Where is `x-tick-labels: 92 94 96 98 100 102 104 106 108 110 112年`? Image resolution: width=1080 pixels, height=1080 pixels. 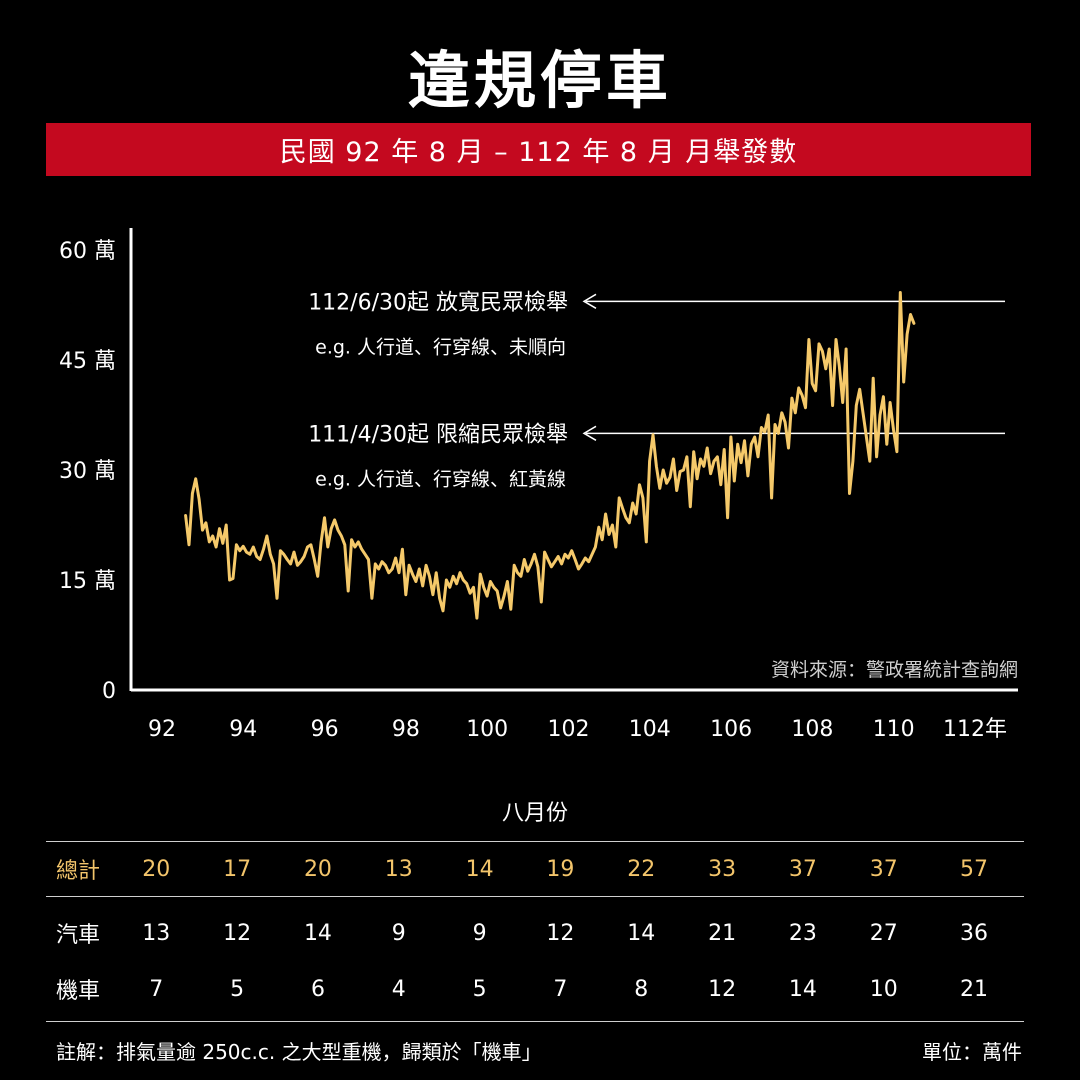 x-tick-labels: 92 94 96 98 100 102 104 106 108 110 112年 is located at coordinates (577, 729).